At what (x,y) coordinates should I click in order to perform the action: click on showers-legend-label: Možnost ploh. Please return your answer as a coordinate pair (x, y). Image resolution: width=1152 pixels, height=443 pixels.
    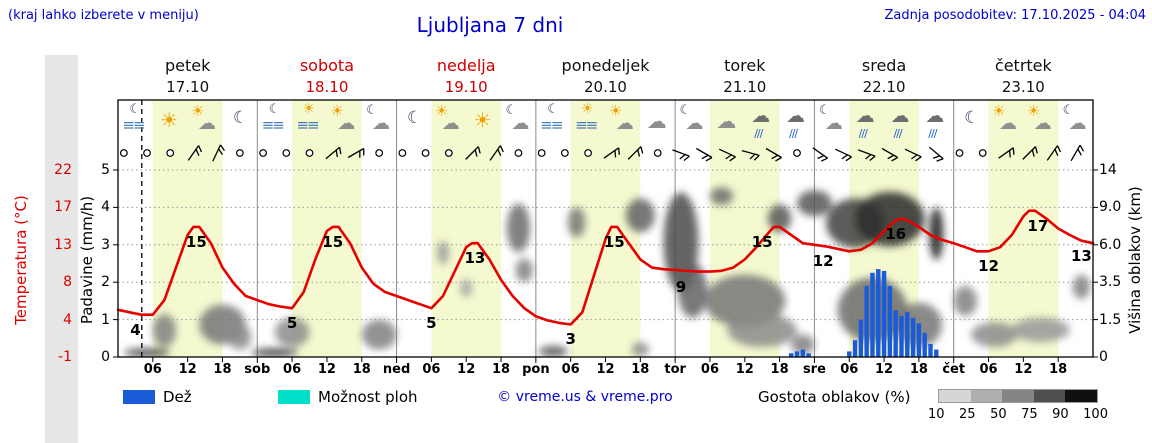
    Looking at the image, I should click on (368, 397).